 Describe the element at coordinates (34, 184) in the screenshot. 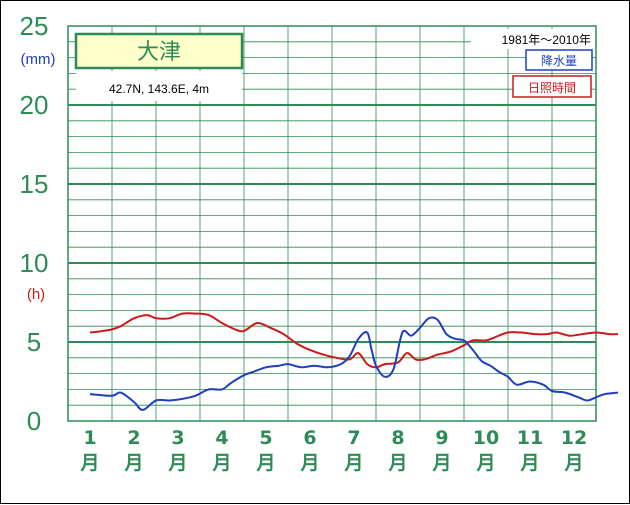

I see `y-tick-label: 15` at that location.